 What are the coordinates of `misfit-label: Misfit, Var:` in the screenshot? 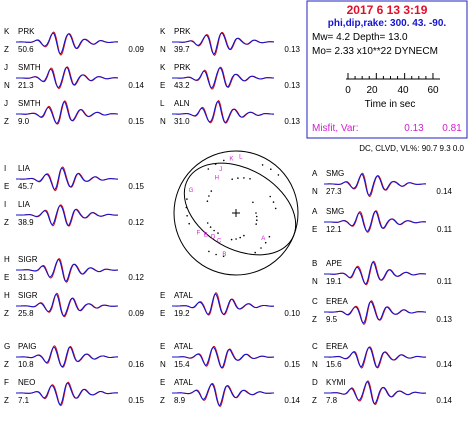 It's located at (335, 128).